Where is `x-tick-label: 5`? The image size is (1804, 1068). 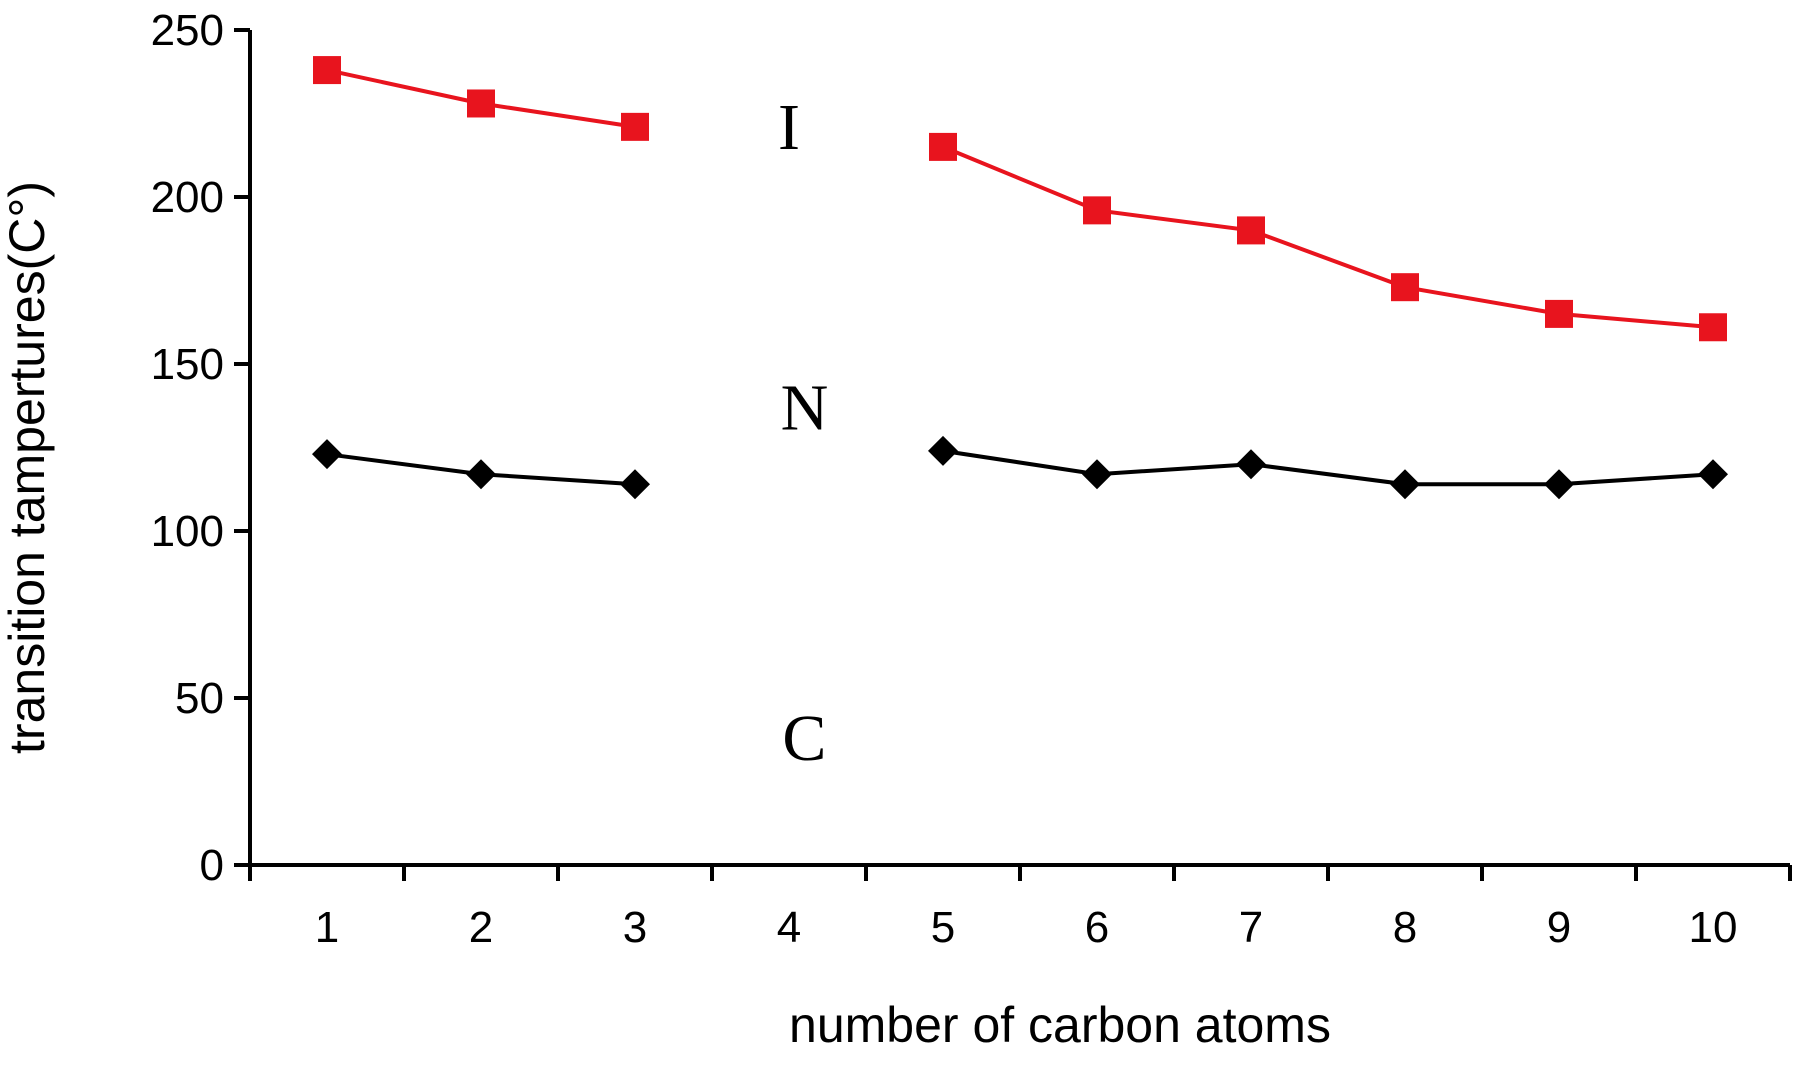
x-tick-label: 5 is located at coordinates (943, 927).